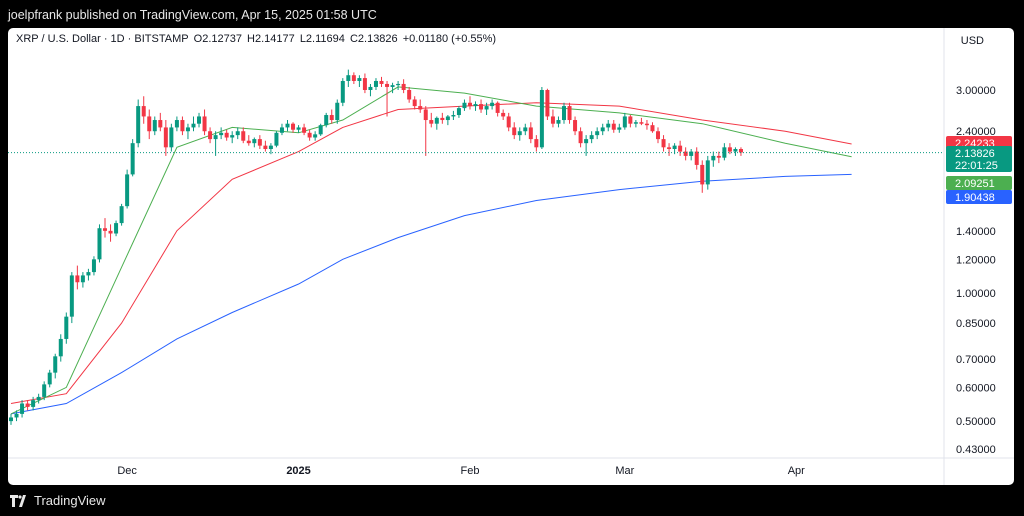 This screenshot has width=1024, height=516. What do you see at coordinates (217, 39) in the screenshot?
I see `legend-open: O2.12737` at bounding box center [217, 39].